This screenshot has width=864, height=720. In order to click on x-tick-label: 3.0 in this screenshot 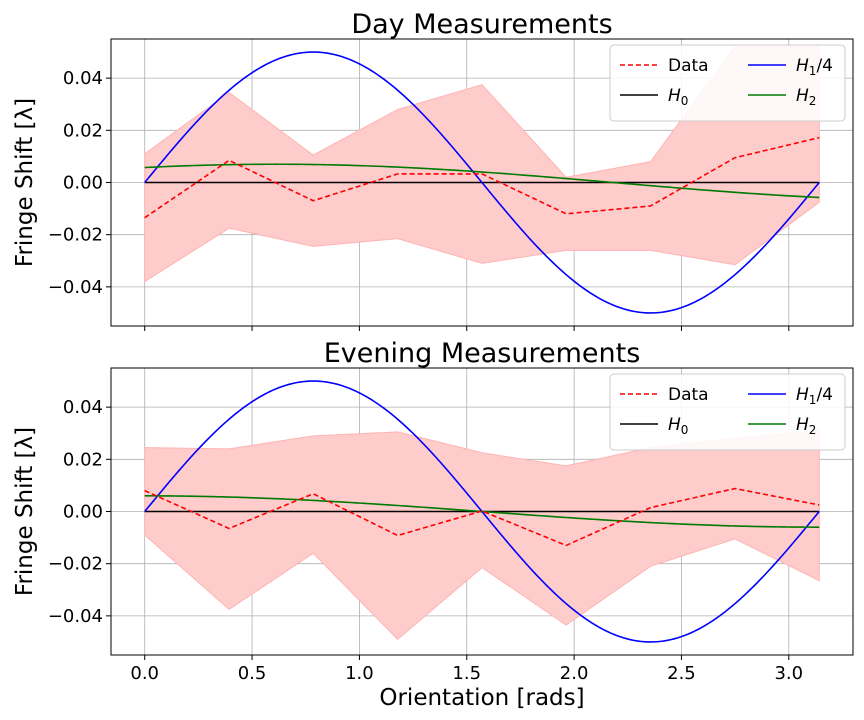, I will do `click(788, 673)`.